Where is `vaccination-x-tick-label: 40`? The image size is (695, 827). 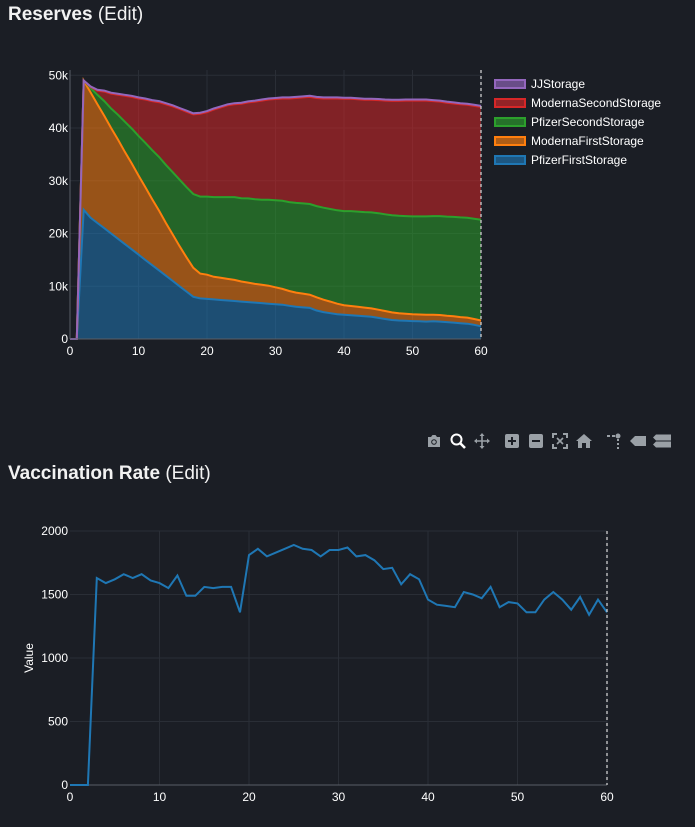
vaccination-x-tick-label: 40 is located at coordinates (428, 797).